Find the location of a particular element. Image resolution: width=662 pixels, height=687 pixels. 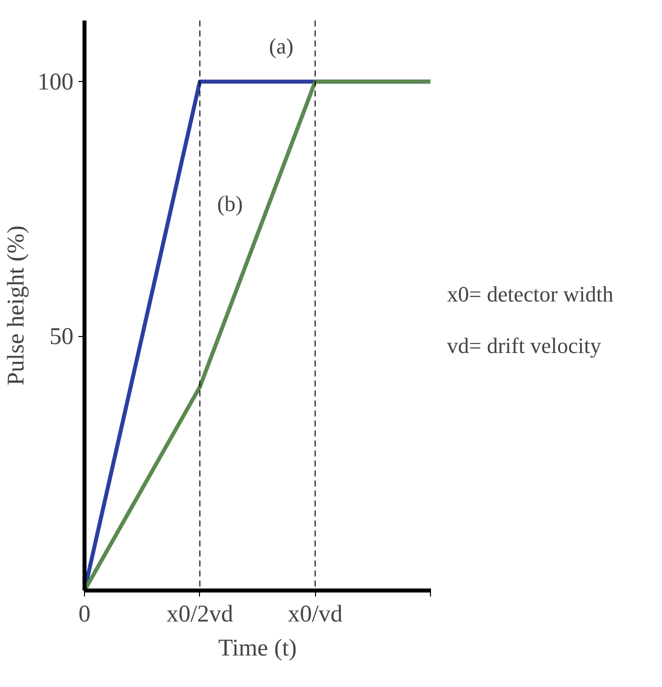

y-tick-label: 50 is located at coordinates (62, 337).